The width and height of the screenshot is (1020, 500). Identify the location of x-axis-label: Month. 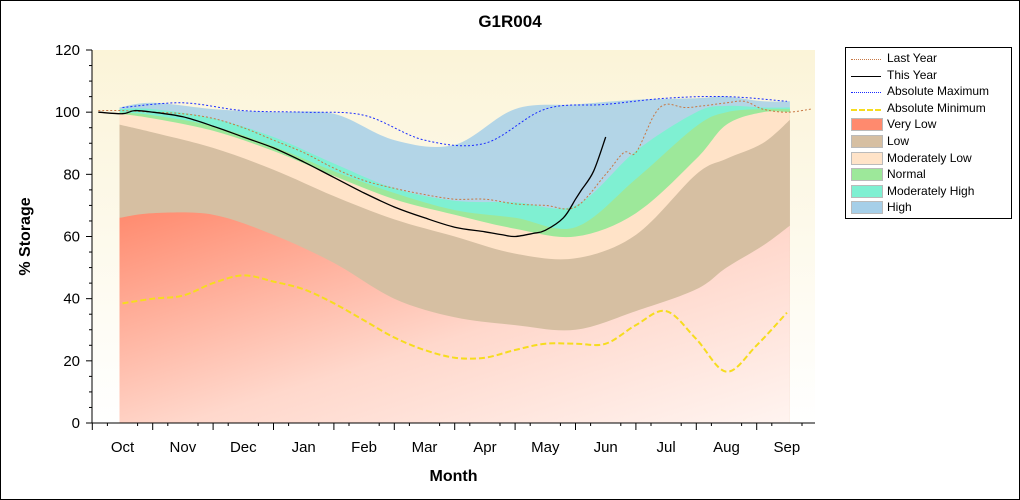
(454, 476).